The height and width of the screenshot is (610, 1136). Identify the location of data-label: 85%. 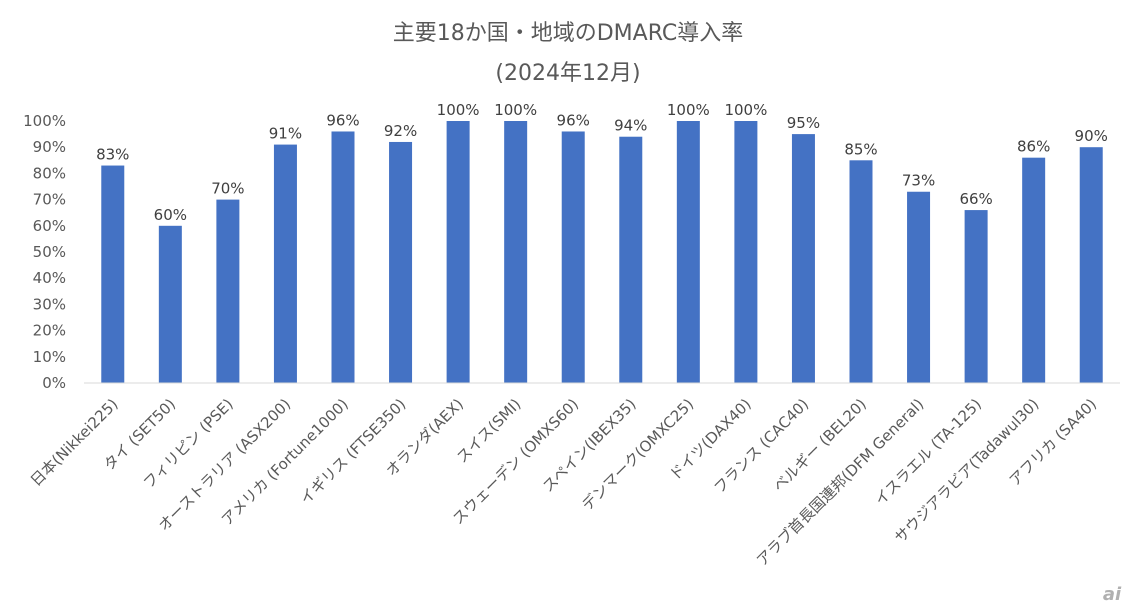
(860, 149).